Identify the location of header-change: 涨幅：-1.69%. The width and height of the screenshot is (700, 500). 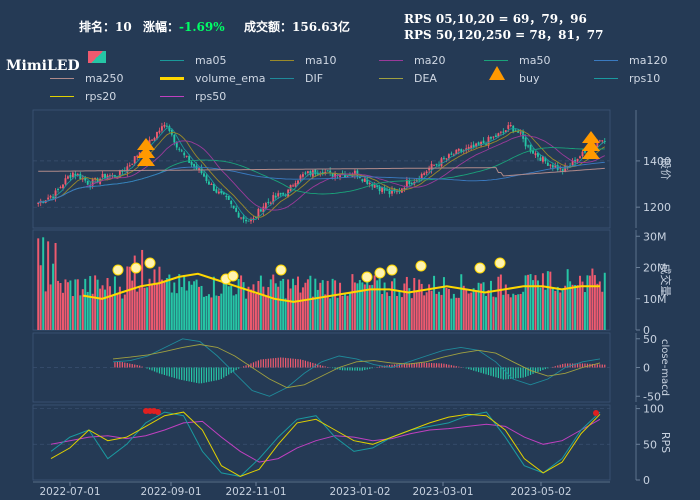
(184, 27).